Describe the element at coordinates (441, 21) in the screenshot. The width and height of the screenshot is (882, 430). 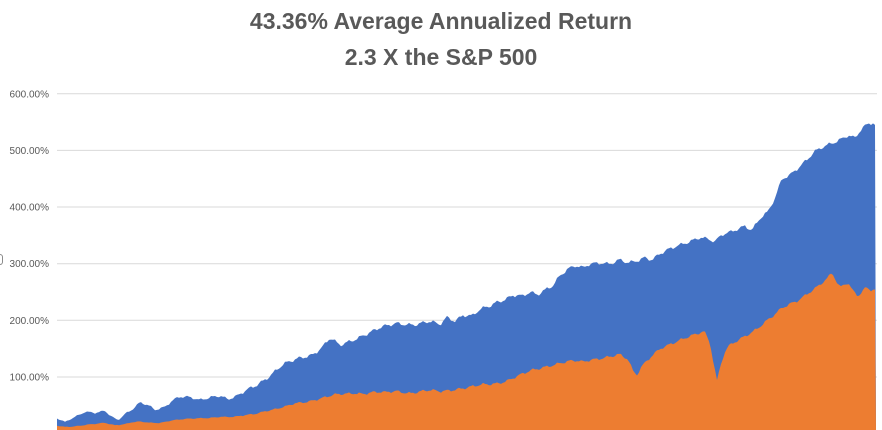
I see `chart-title-line-1: 43.36% Average Annualized Return` at that location.